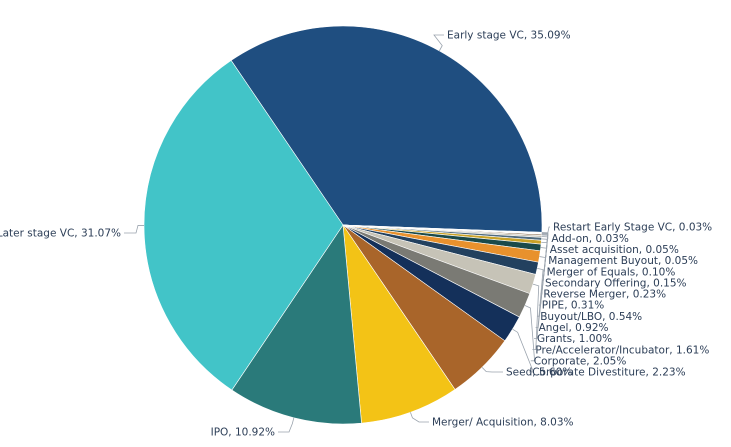  Describe the element at coordinates (492, 370) in the screenshot. I see `leader-seed` at that location.